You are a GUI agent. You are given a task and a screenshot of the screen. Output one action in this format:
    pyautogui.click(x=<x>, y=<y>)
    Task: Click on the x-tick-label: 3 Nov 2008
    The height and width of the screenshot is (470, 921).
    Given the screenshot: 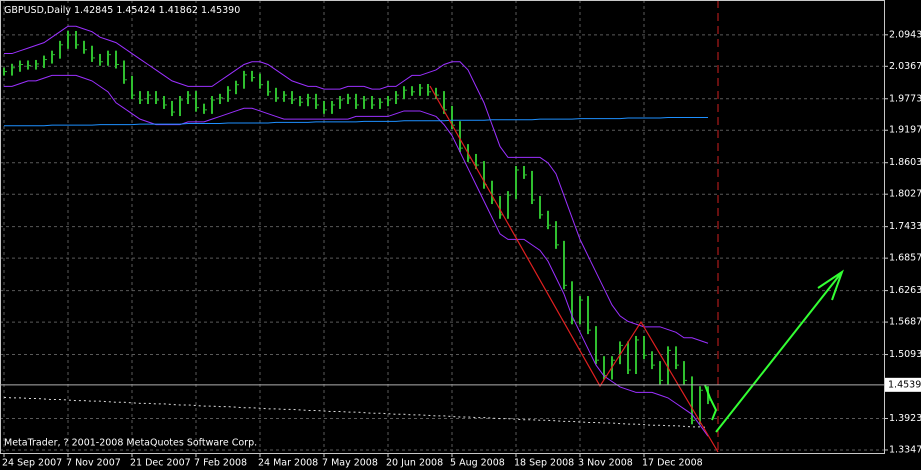 What is the action you would take?
    pyautogui.click(x=605, y=463)
    